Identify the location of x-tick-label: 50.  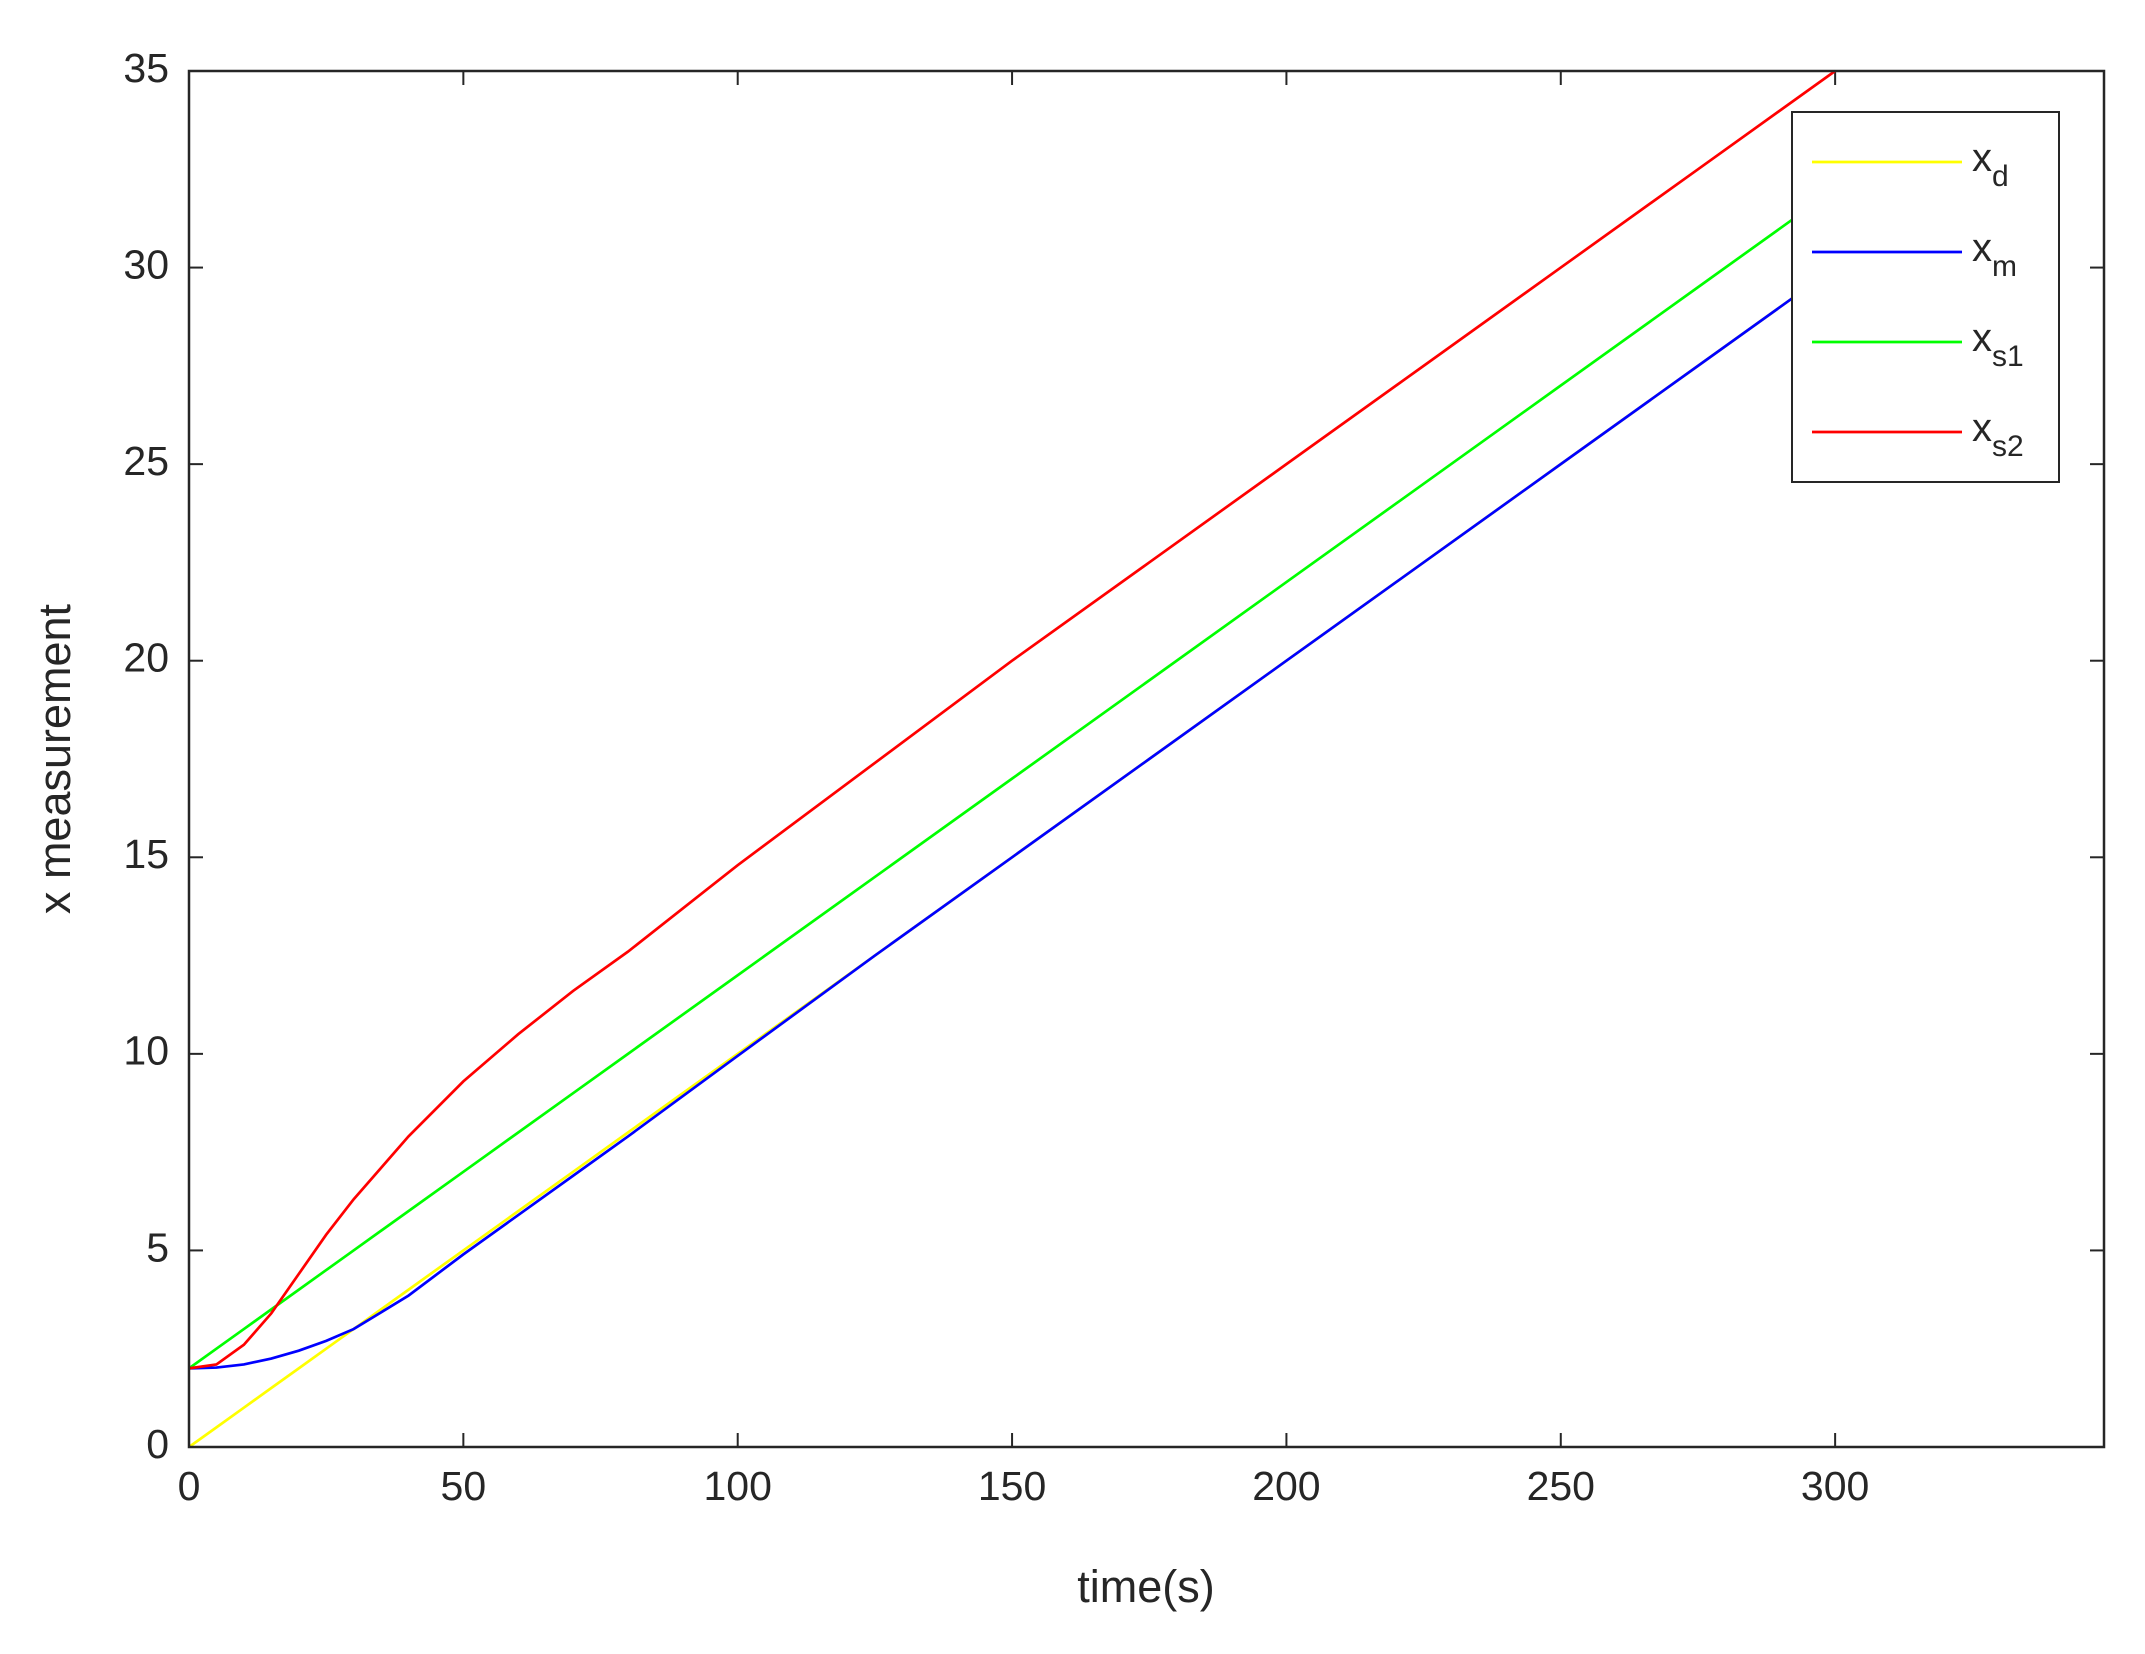
(464, 1486).